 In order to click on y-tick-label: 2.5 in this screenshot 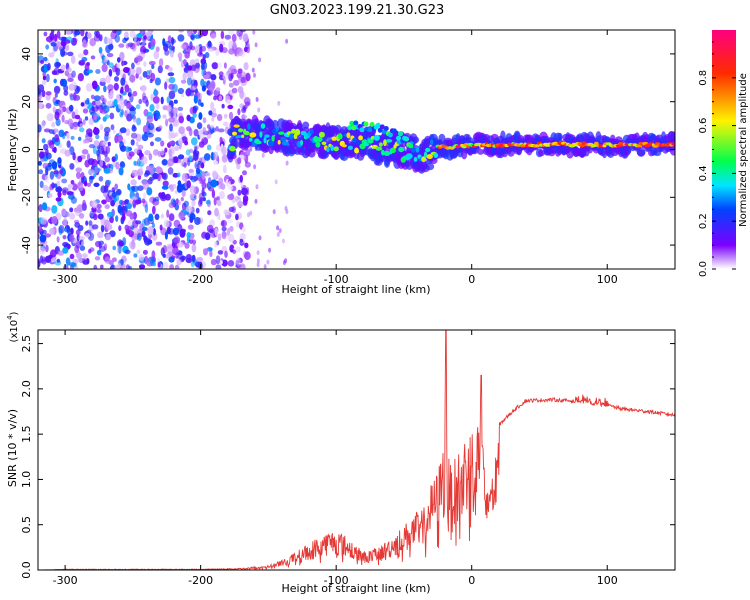, I will do `click(26, 344)`.